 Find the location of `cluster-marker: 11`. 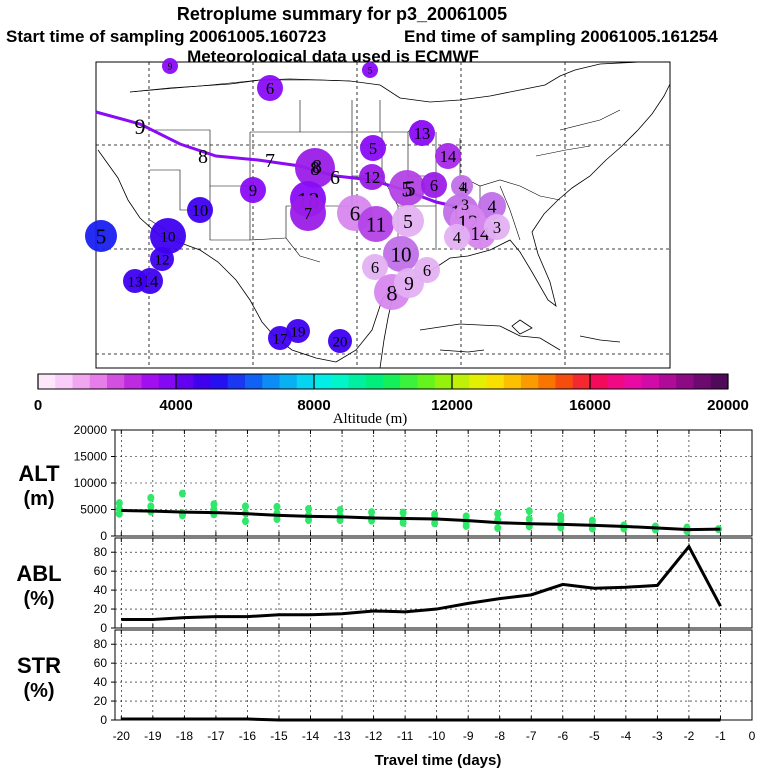

cluster-marker: 11 is located at coordinates (376, 224).